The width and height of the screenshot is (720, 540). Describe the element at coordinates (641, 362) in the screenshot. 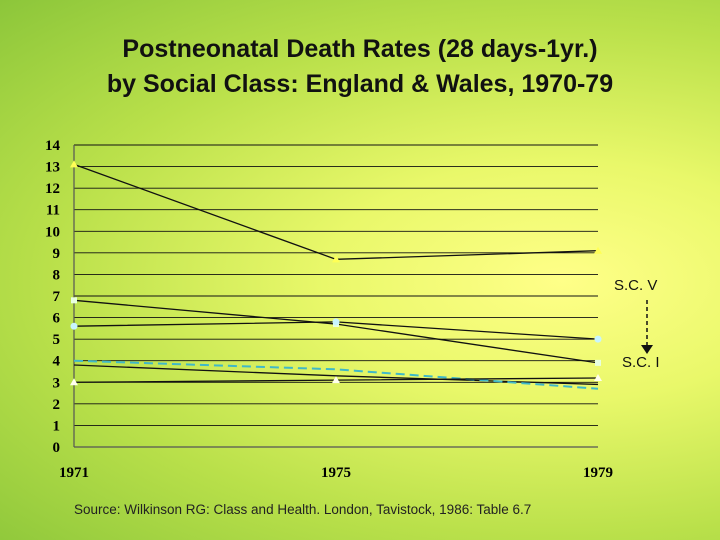

I see `annotation-sc-i: S.C. I` at that location.